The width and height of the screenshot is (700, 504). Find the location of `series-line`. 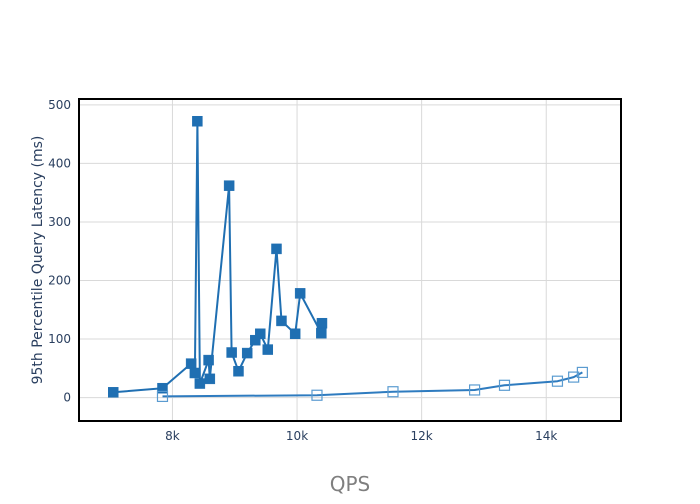

series-line is located at coordinates (372, 384).